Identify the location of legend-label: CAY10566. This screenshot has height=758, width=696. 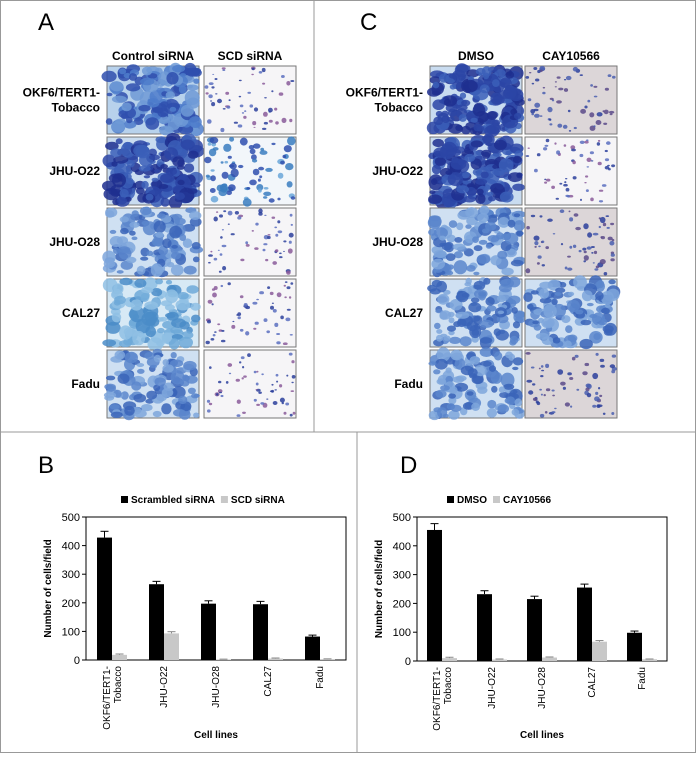
(527, 500).